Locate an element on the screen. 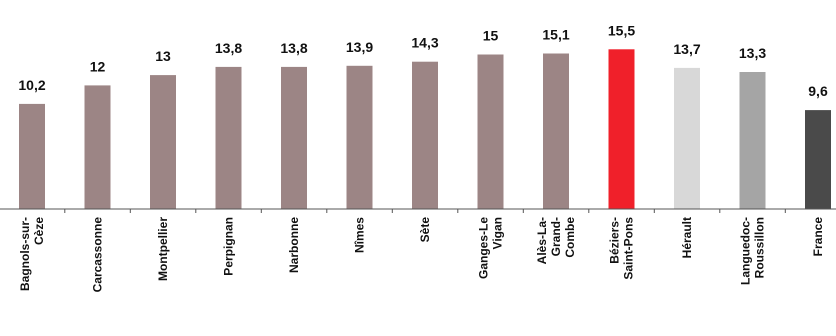 This screenshot has width=836, height=336. category-label-0: Bagnols-sur- Cèze is located at coordinates (32, 254).